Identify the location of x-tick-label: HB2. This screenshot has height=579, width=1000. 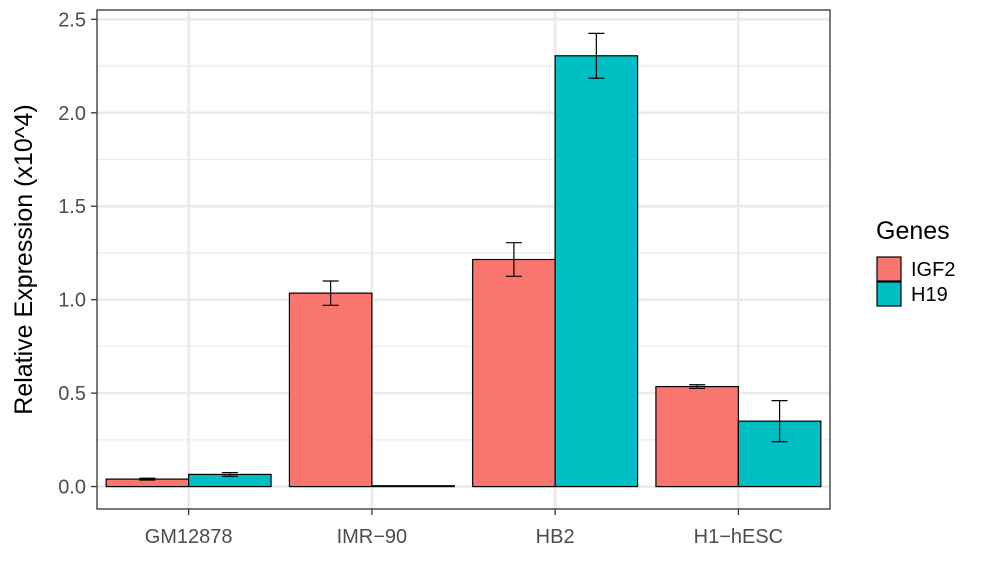
(555, 537).